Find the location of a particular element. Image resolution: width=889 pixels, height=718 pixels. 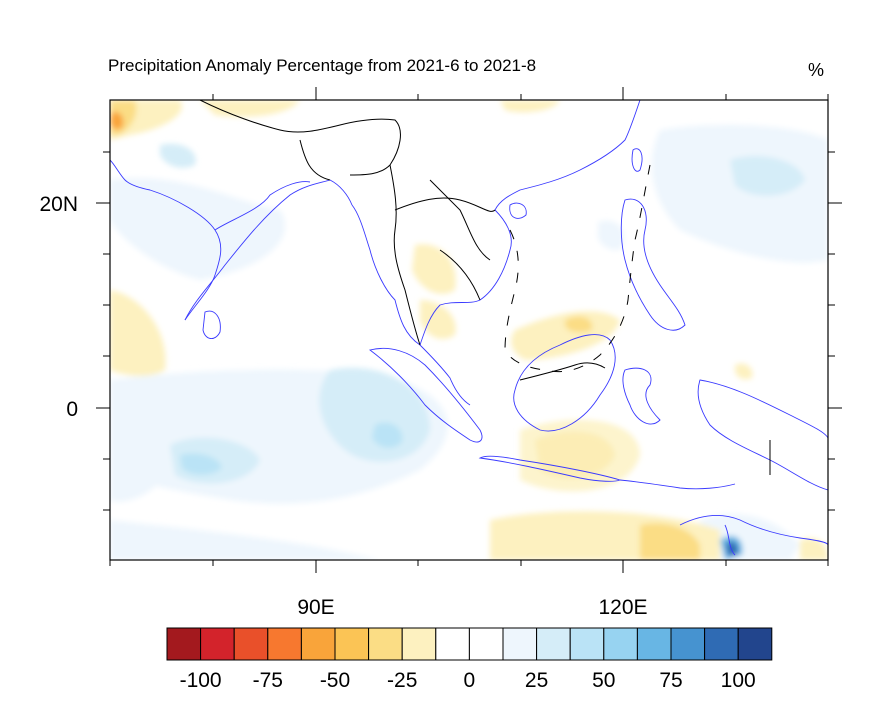

lon-label-120e: 120E is located at coordinates (622, 607).